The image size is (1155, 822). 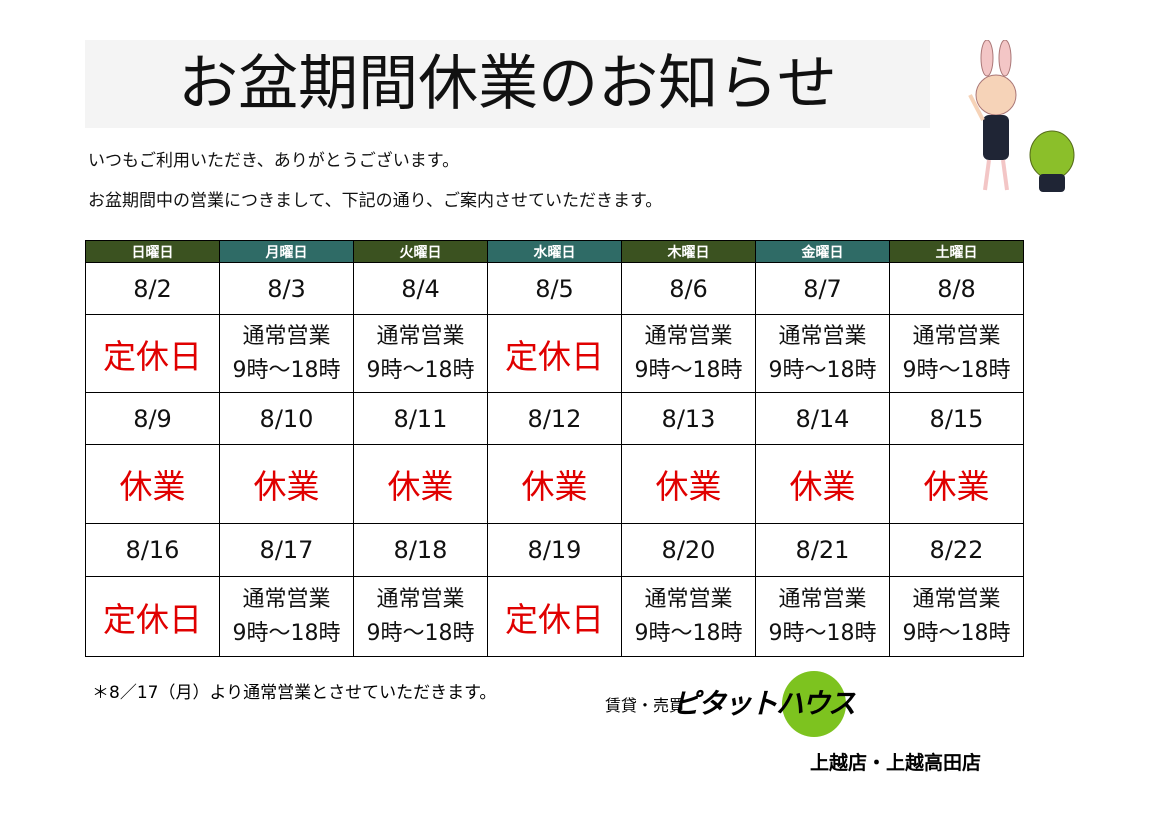 I want to click on logo-brand: ピタットハウス, so click(x=764, y=703).